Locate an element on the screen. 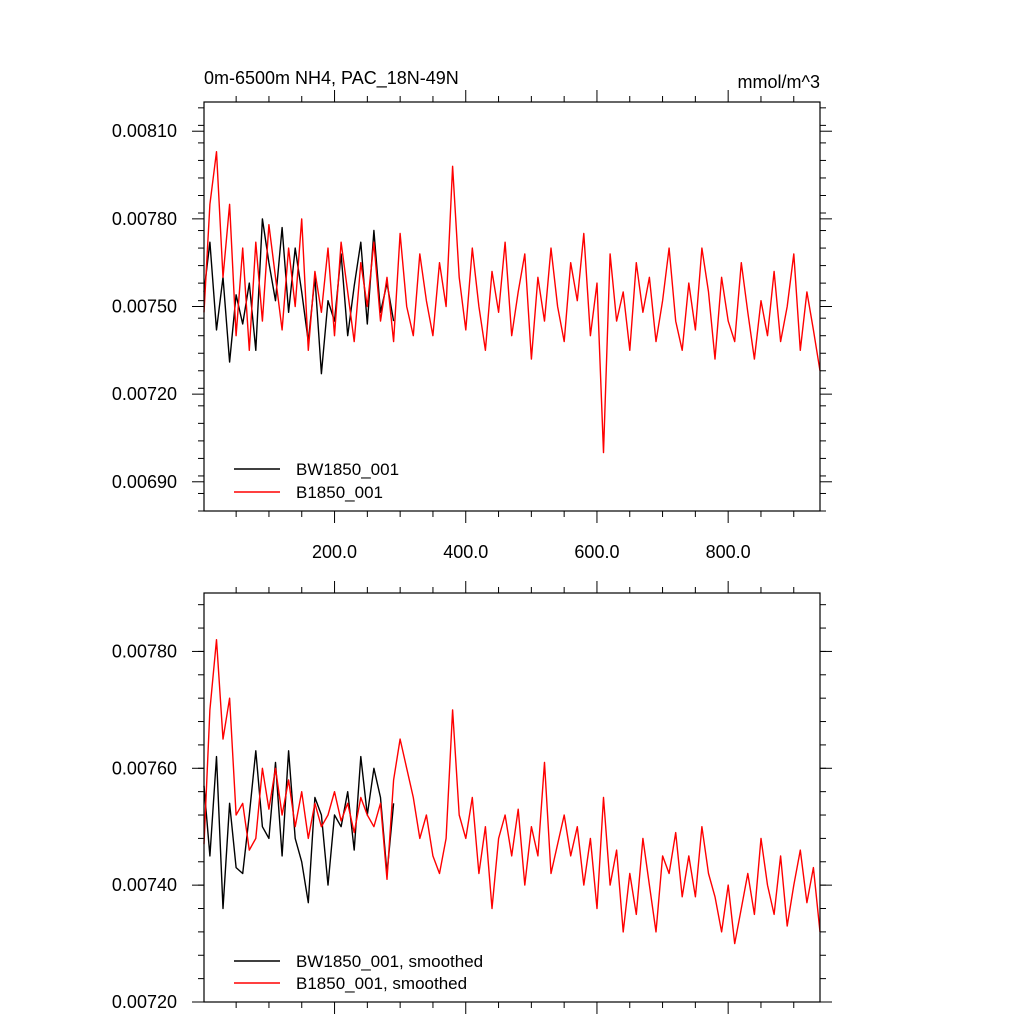 The height and width of the screenshot is (1024, 1024). y-tick-label: 0.00750 is located at coordinates (144, 307).